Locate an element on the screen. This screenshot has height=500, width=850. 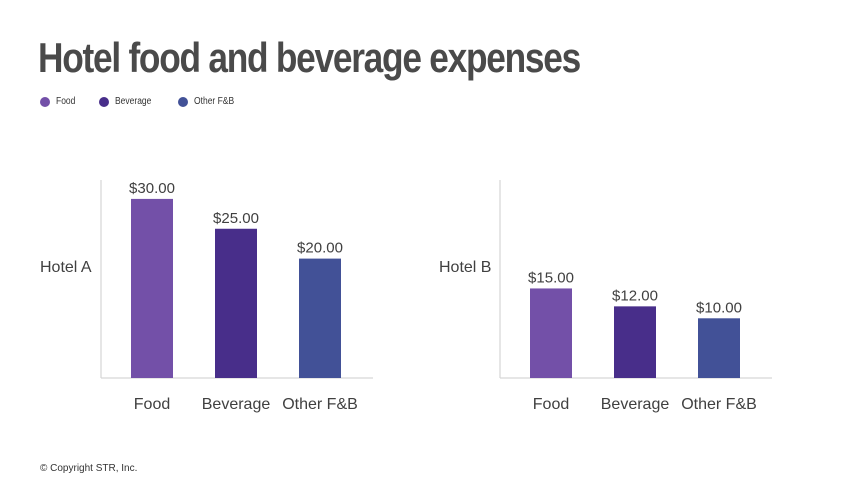
chart-2-y-label: Hotel B is located at coordinates (465, 267).